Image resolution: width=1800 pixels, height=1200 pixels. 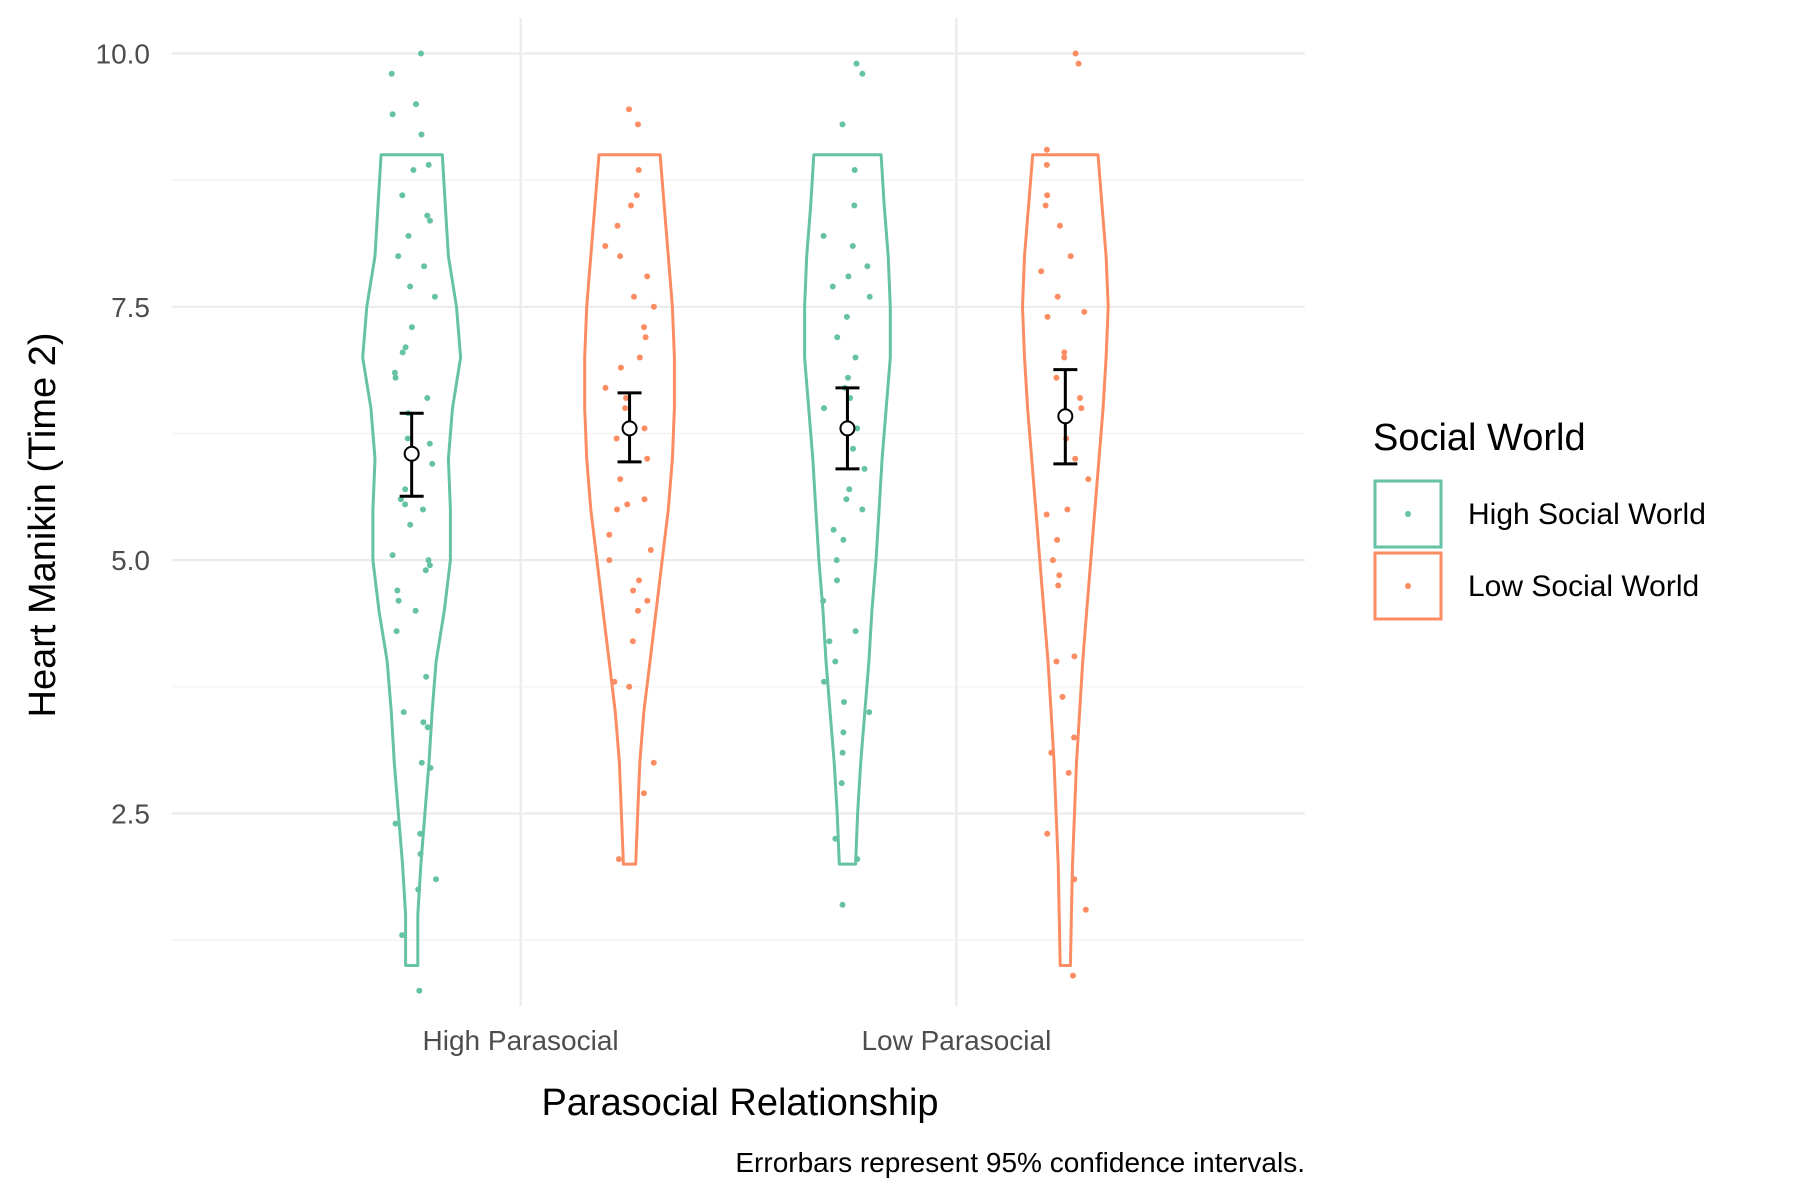 I want to click on x-tick-labels: High Parasocial Low Parasocial, so click(x=737, y=1040).